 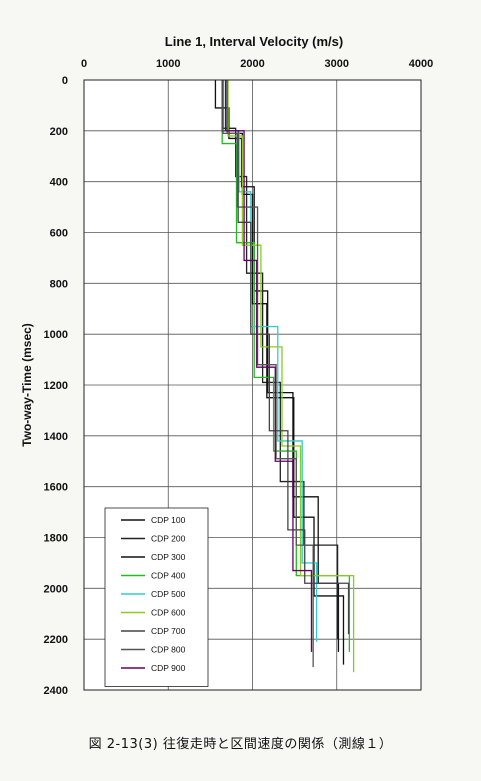 I want to click on x-tick-label: 0, so click(x=84, y=64).